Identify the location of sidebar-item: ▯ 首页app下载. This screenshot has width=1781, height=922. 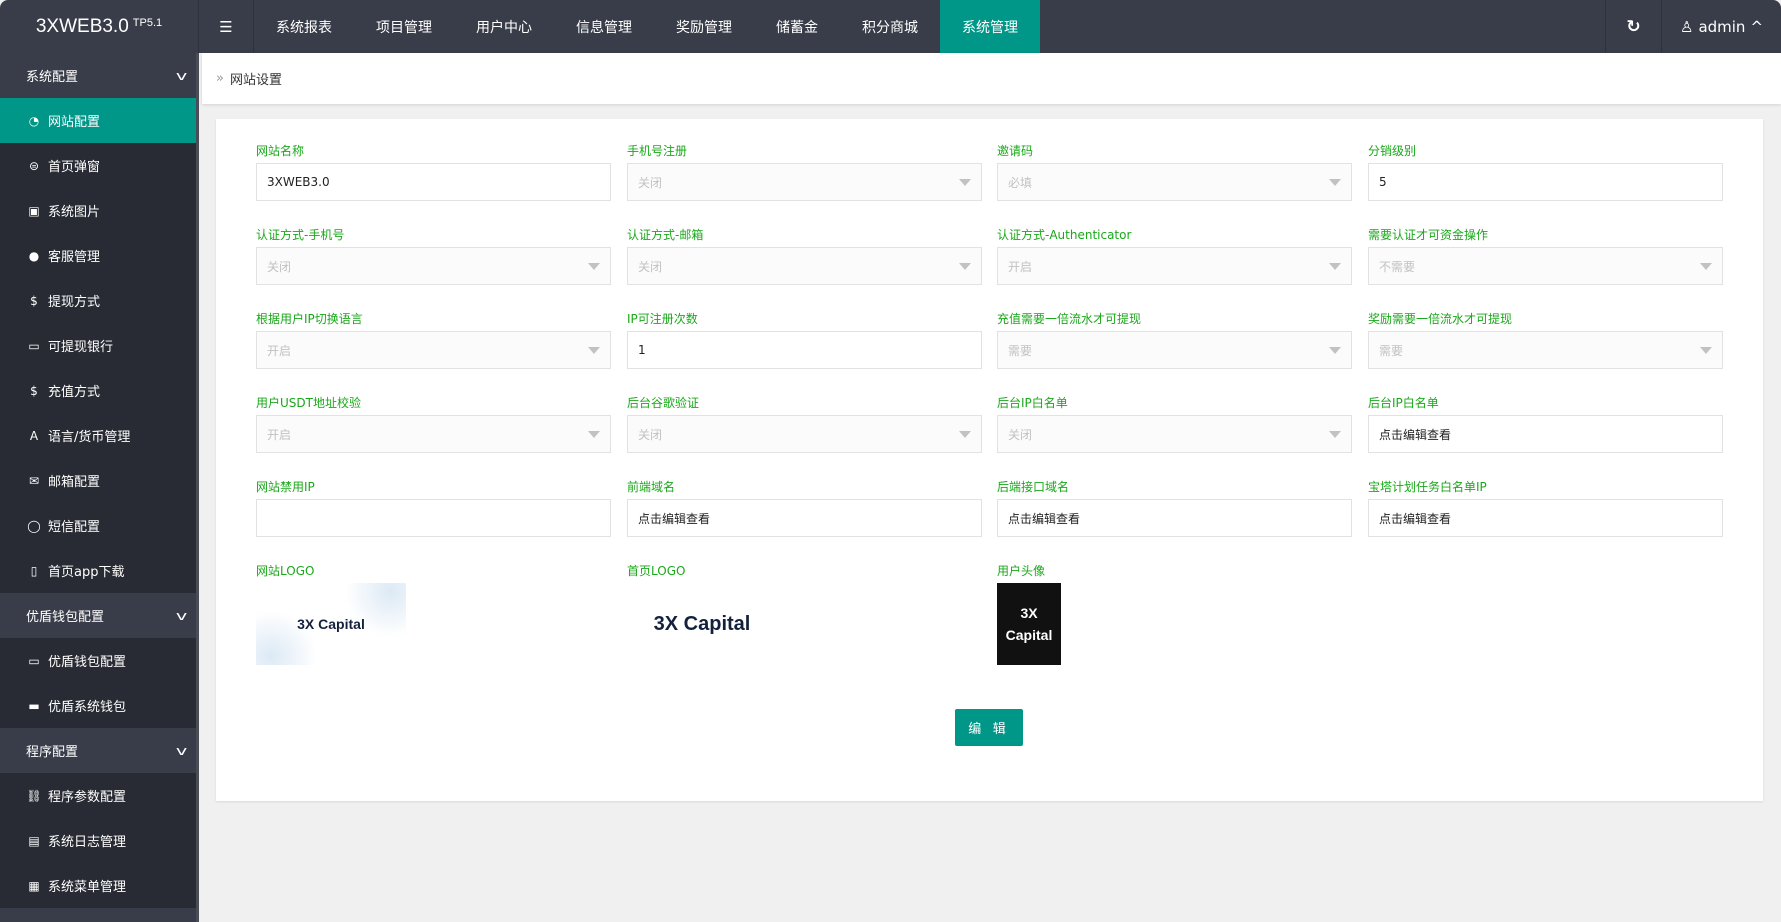
(99, 570).